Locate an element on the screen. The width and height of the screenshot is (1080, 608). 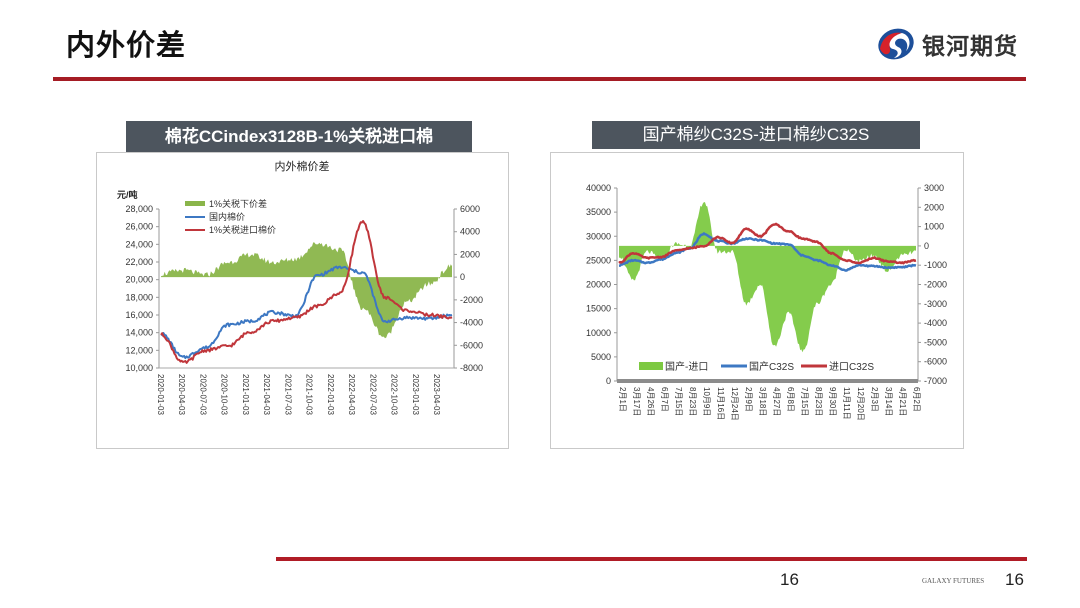
svg-text: 4月27日 is located at coordinates (776, 401).